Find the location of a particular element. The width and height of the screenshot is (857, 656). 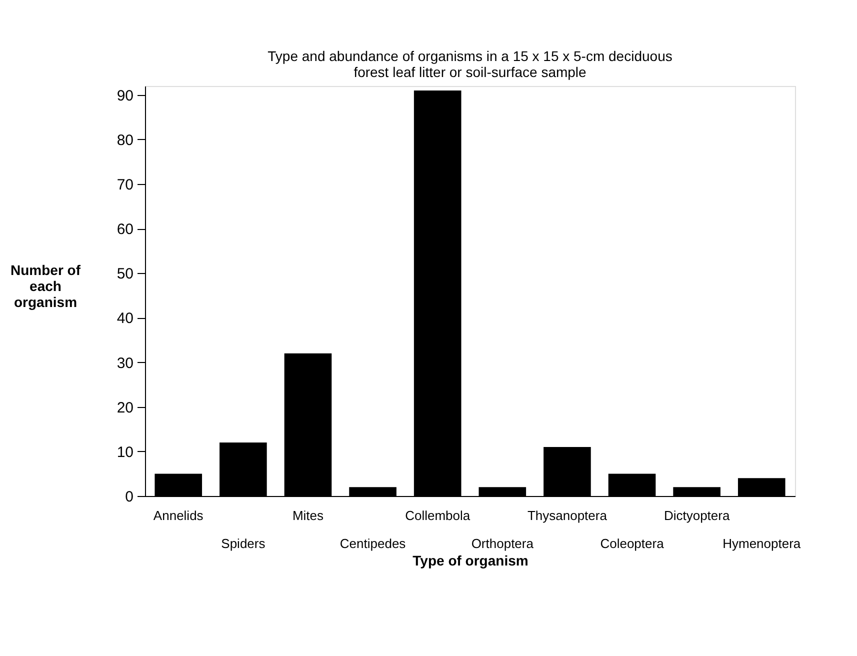

y-tick-label: 80 is located at coordinates (125, 140).